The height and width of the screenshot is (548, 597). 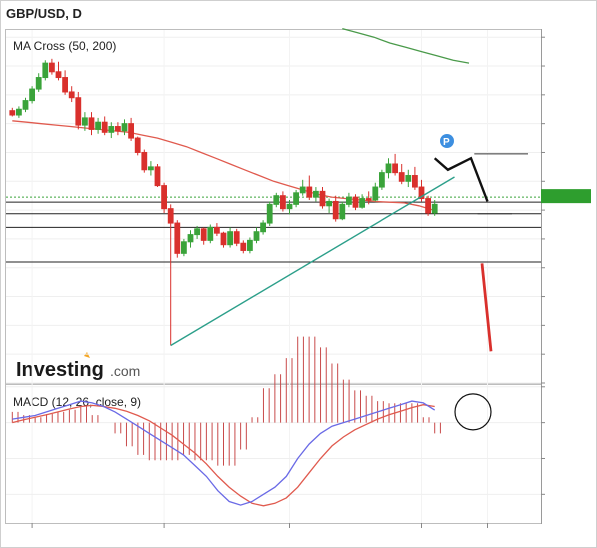 What do you see at coordinates (566, 196) in the screenshot?
I see `last-price-tag` at bounding box center [566, 196].